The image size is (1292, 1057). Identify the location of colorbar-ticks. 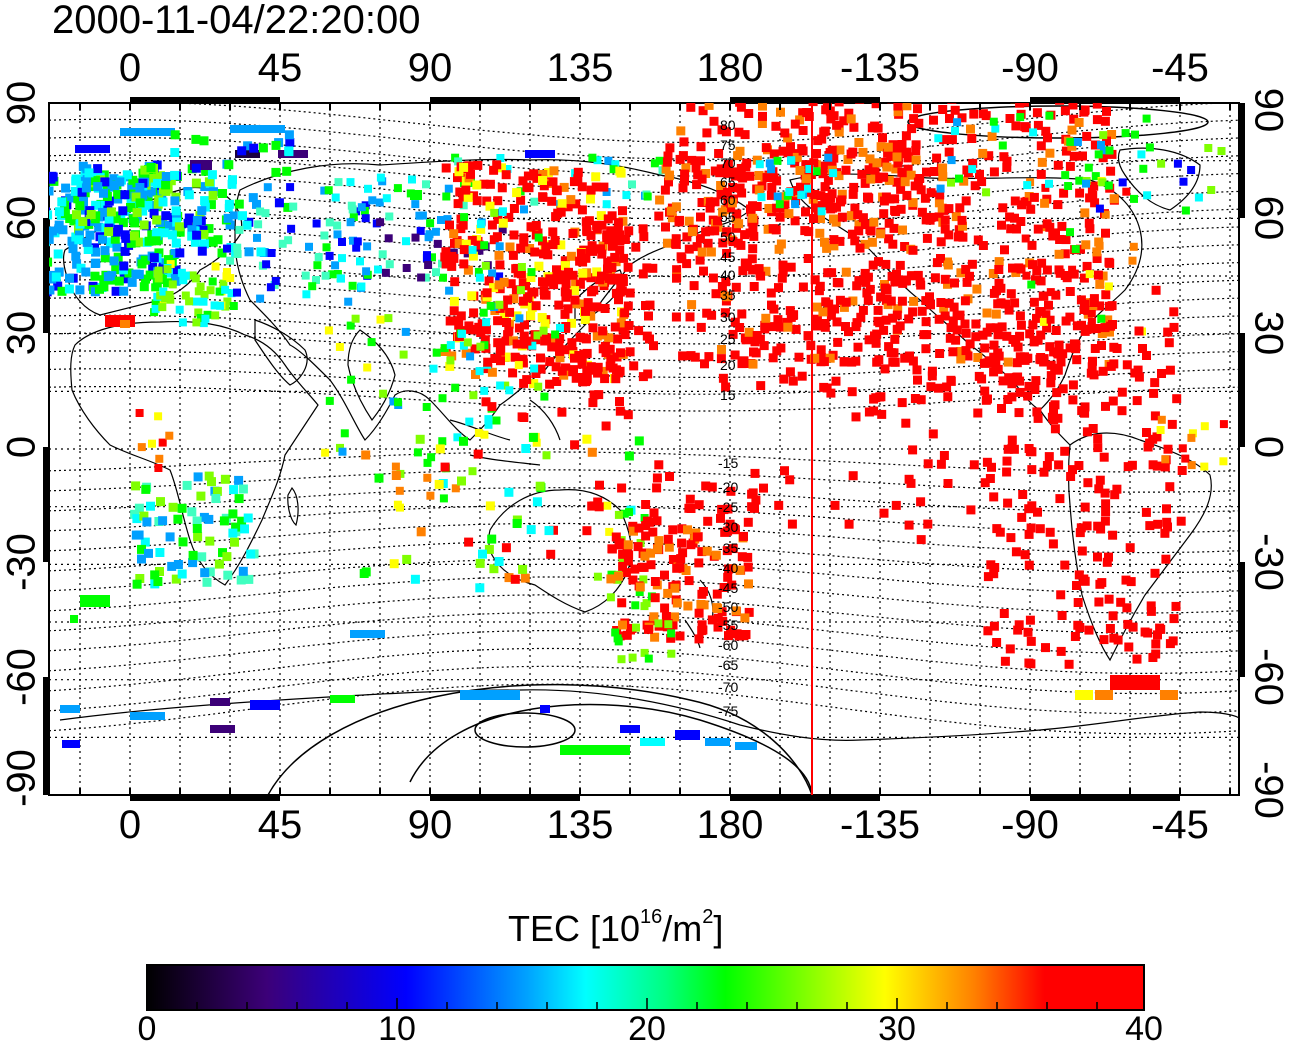
(647, 1004).